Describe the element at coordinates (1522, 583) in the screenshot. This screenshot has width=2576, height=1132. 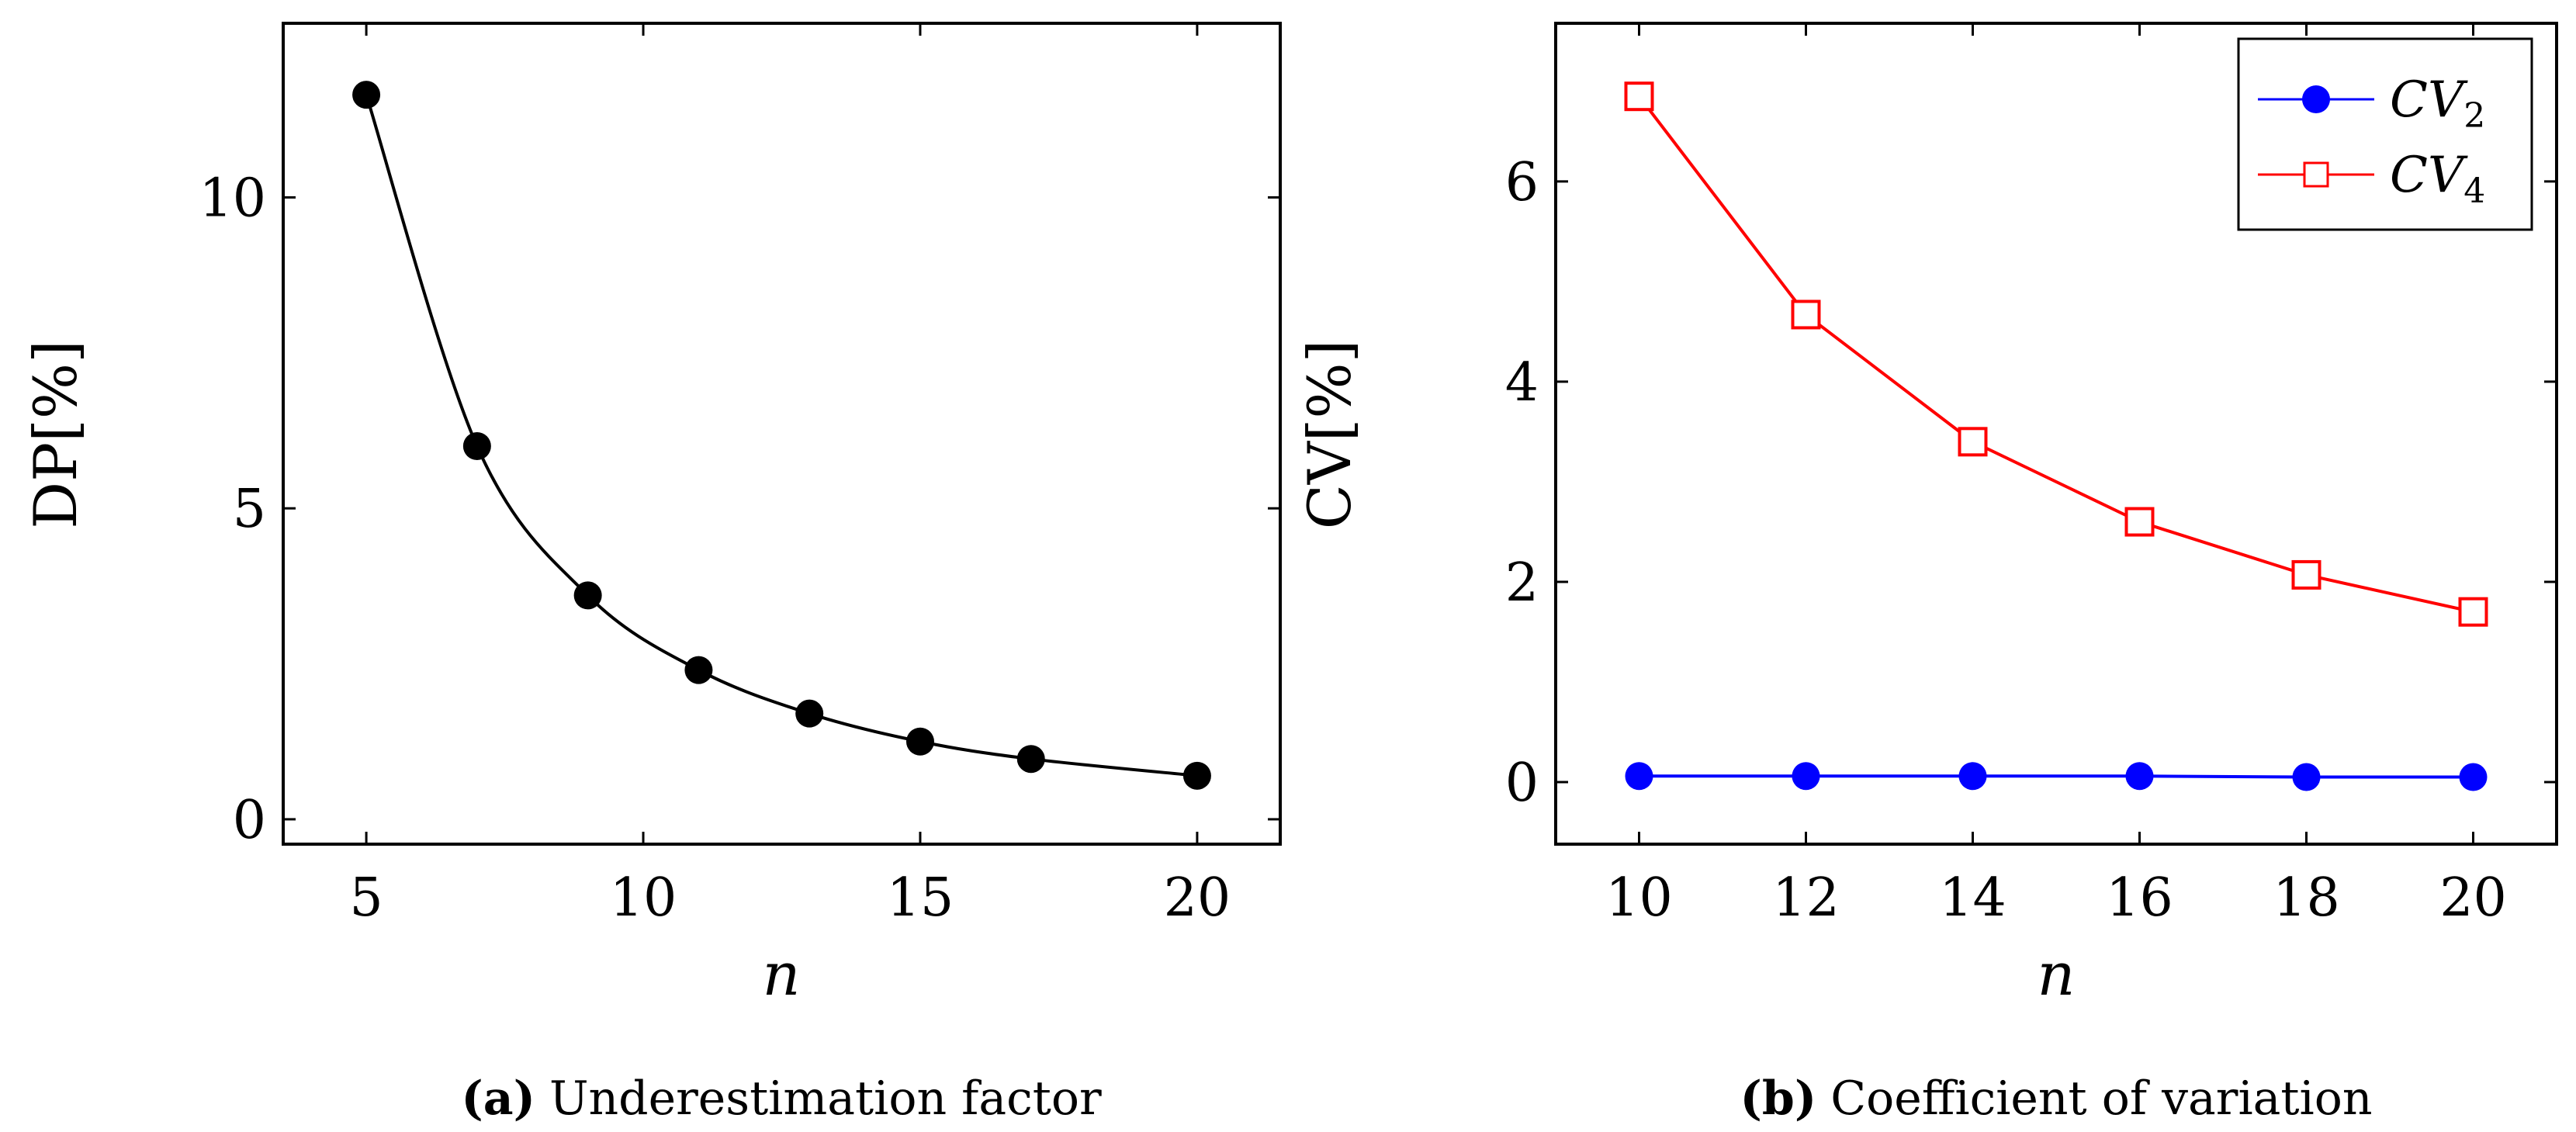
I see `y-tick-label: 2` at that location.